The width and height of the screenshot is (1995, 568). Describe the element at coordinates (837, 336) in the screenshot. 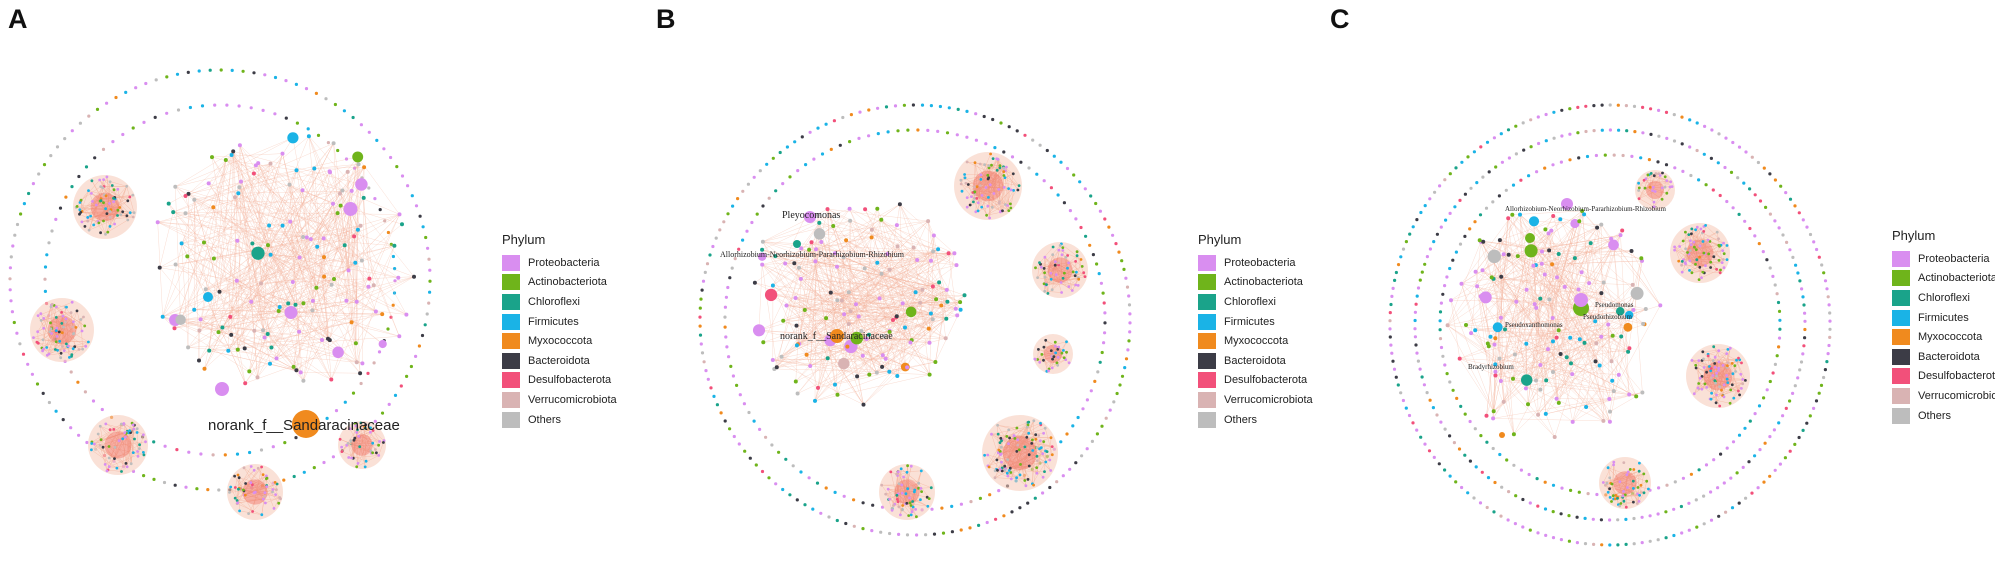

I see `hub-node` at that location.